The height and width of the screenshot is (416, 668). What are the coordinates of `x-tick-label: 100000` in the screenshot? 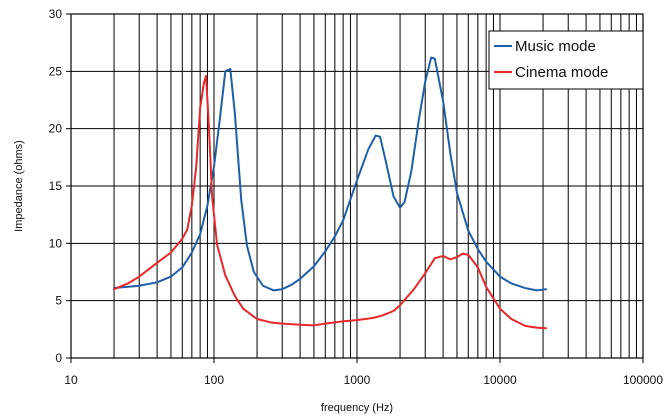 It's located at (643, 380).